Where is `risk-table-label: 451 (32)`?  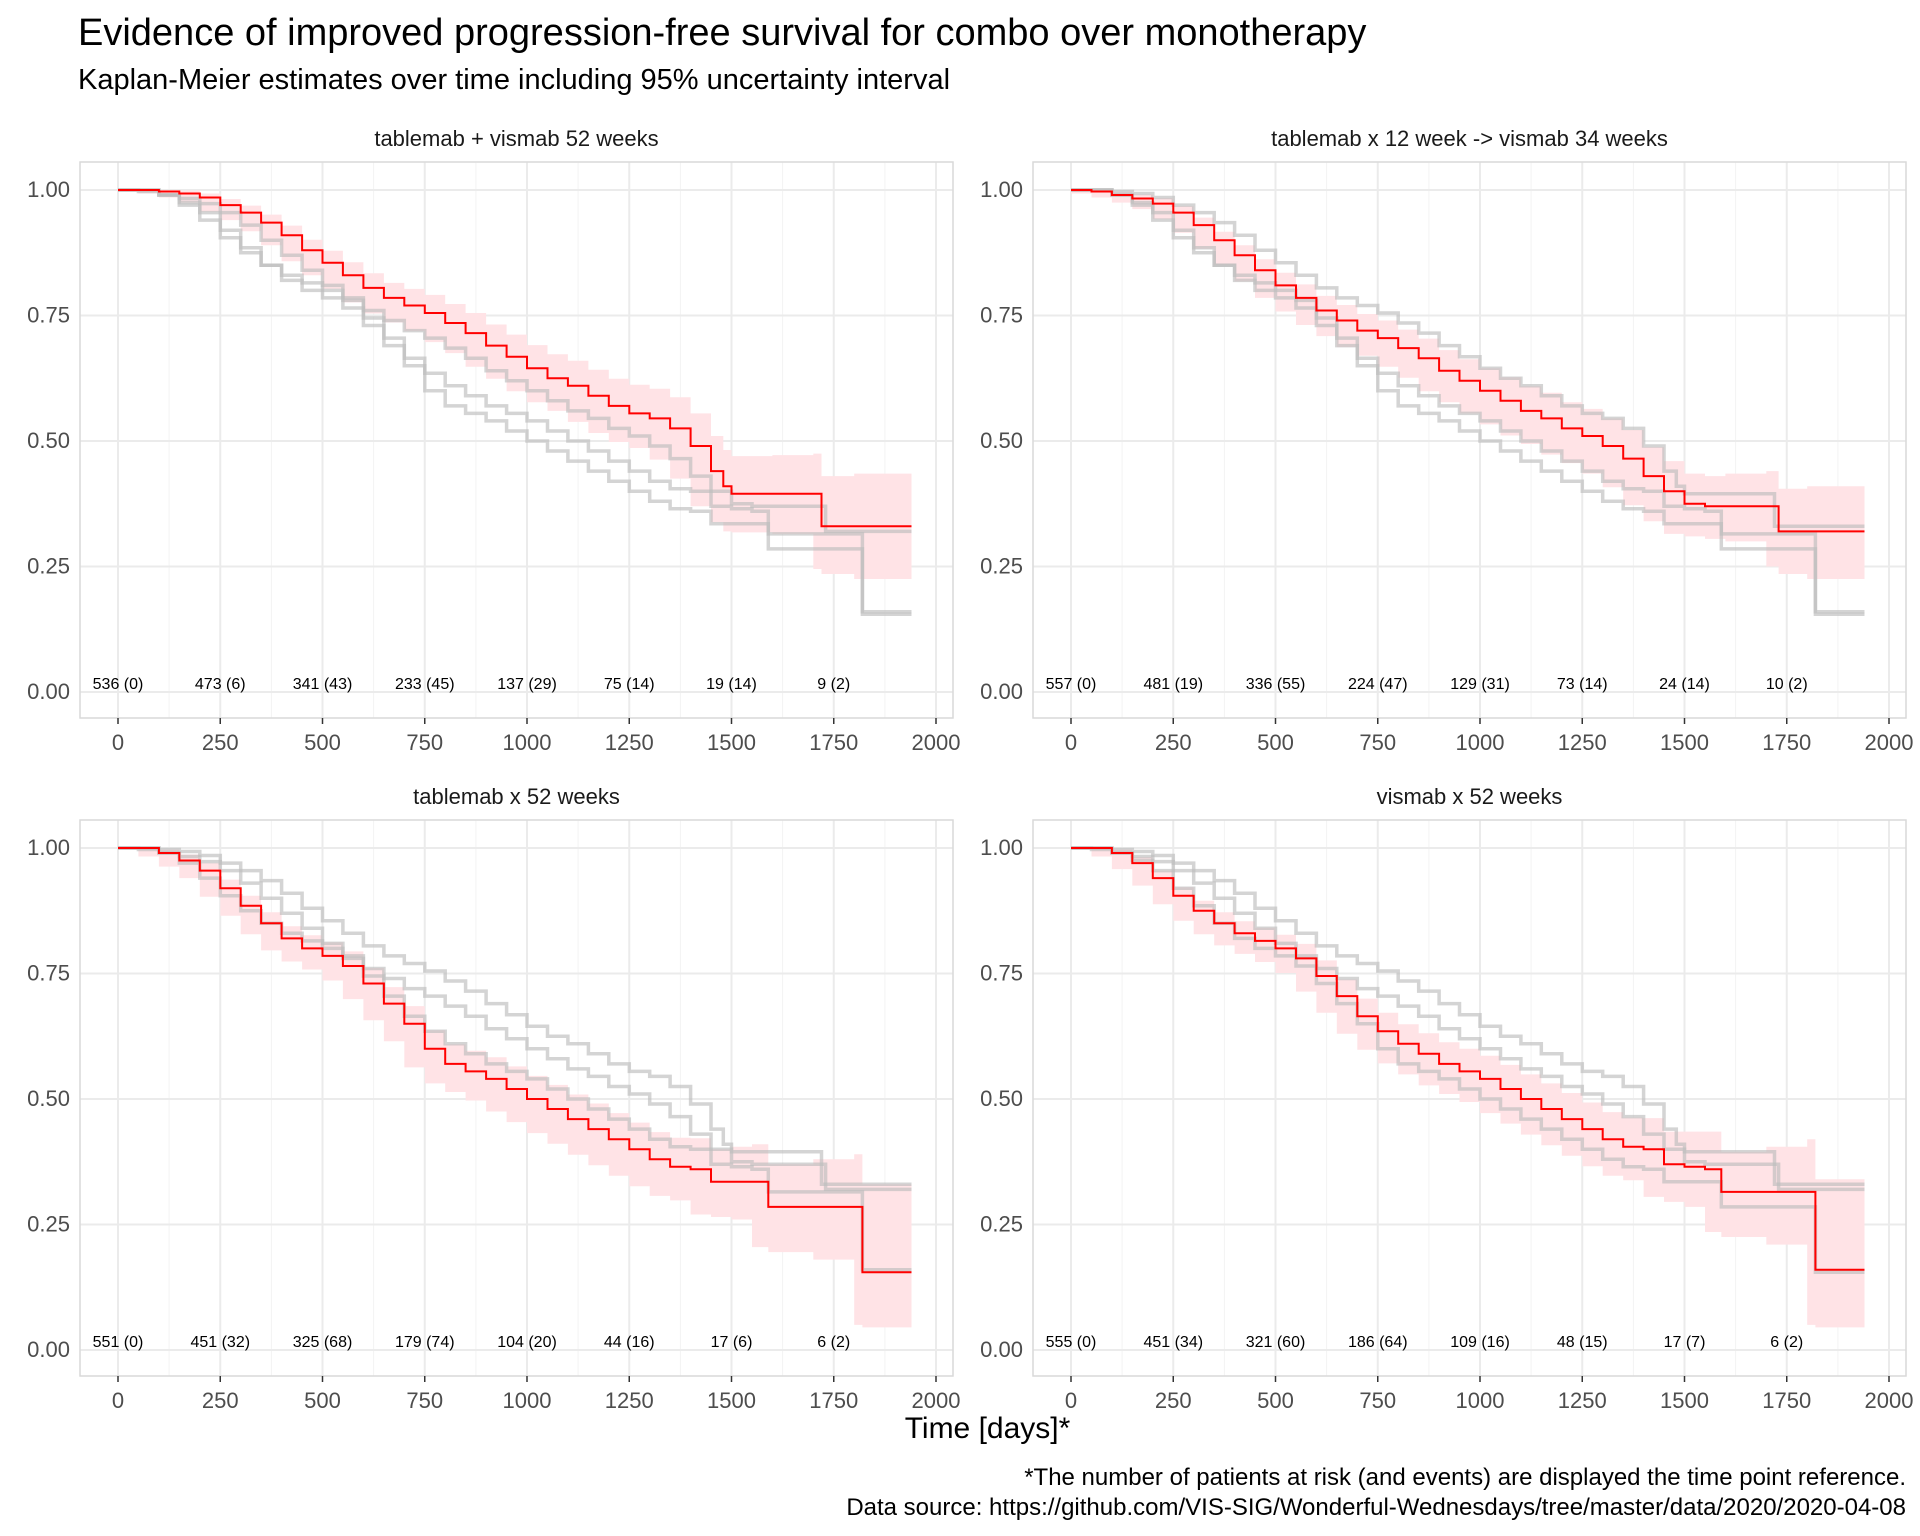 risk-table-label: 451 (32) is located at coordinates (220, 1342).